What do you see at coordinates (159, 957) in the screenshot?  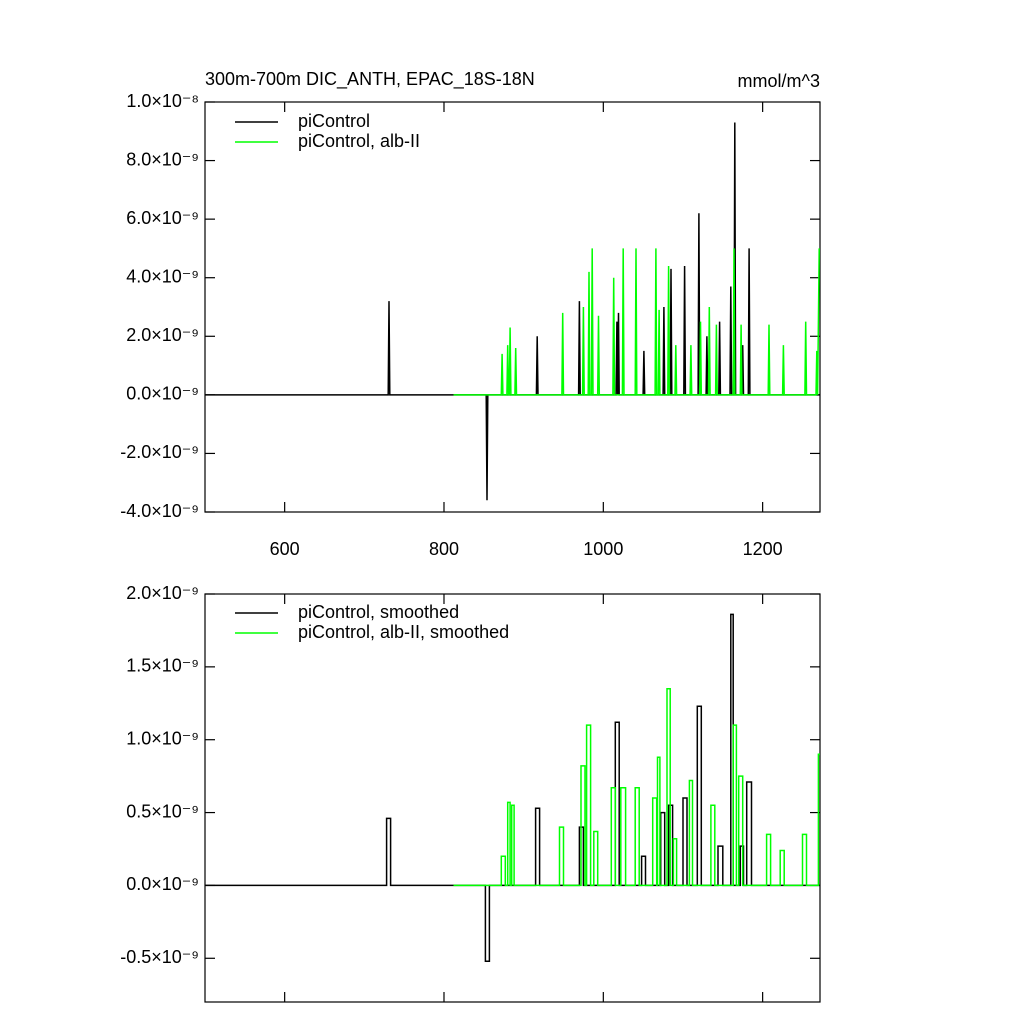 I see `y-tick-label: -0.5×10⁻⁹` at bounding box center [159, 957].